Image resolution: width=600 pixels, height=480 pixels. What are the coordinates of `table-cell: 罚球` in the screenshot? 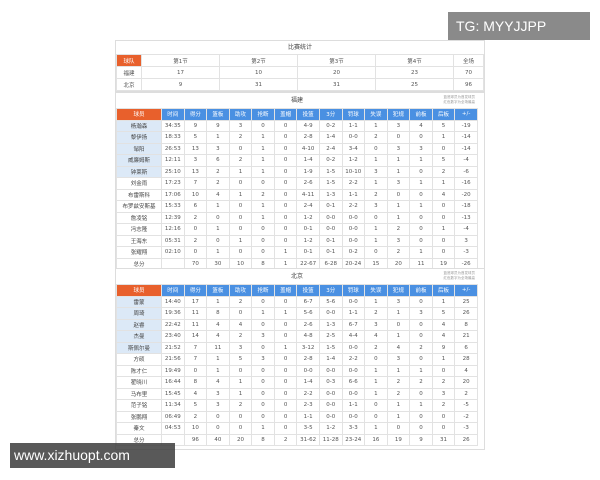 It's located at (353, 114).